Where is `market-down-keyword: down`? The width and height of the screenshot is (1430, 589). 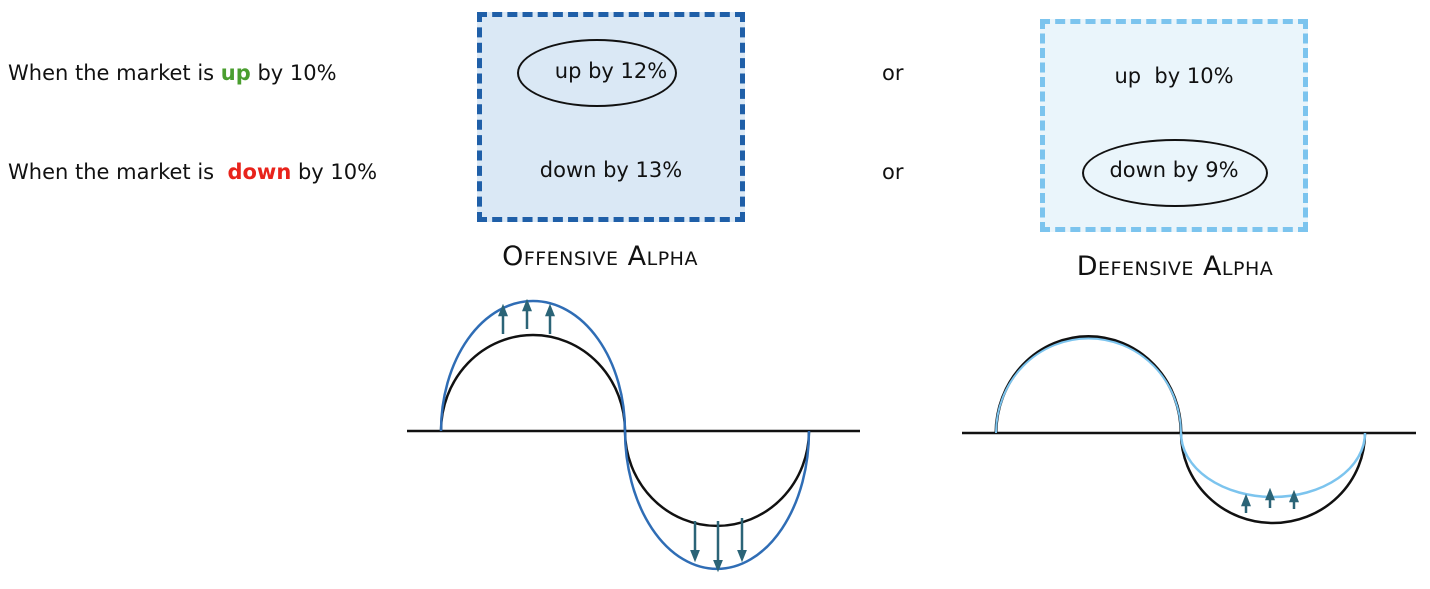
market-down-keyword: down is located at coordinates (259, 172).